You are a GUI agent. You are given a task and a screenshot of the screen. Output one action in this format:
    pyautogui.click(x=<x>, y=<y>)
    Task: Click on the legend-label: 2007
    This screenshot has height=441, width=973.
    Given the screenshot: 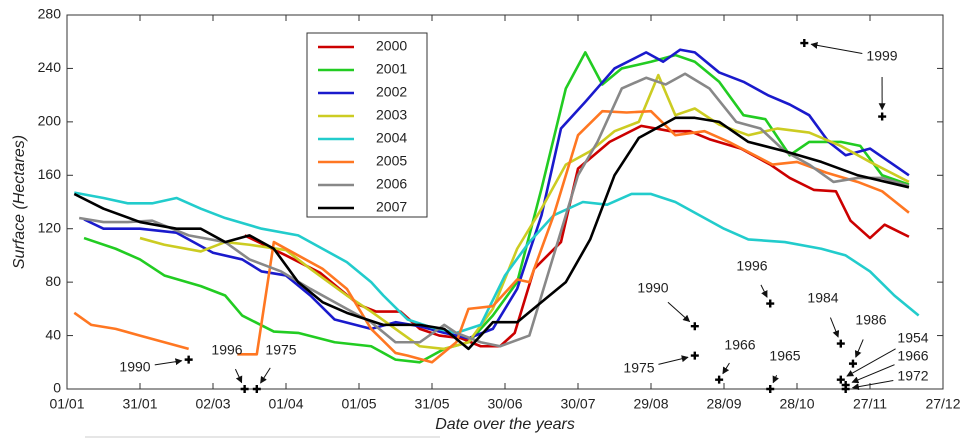 What is the action you would take?
    pyautogui.click(x=391, y=207)
    